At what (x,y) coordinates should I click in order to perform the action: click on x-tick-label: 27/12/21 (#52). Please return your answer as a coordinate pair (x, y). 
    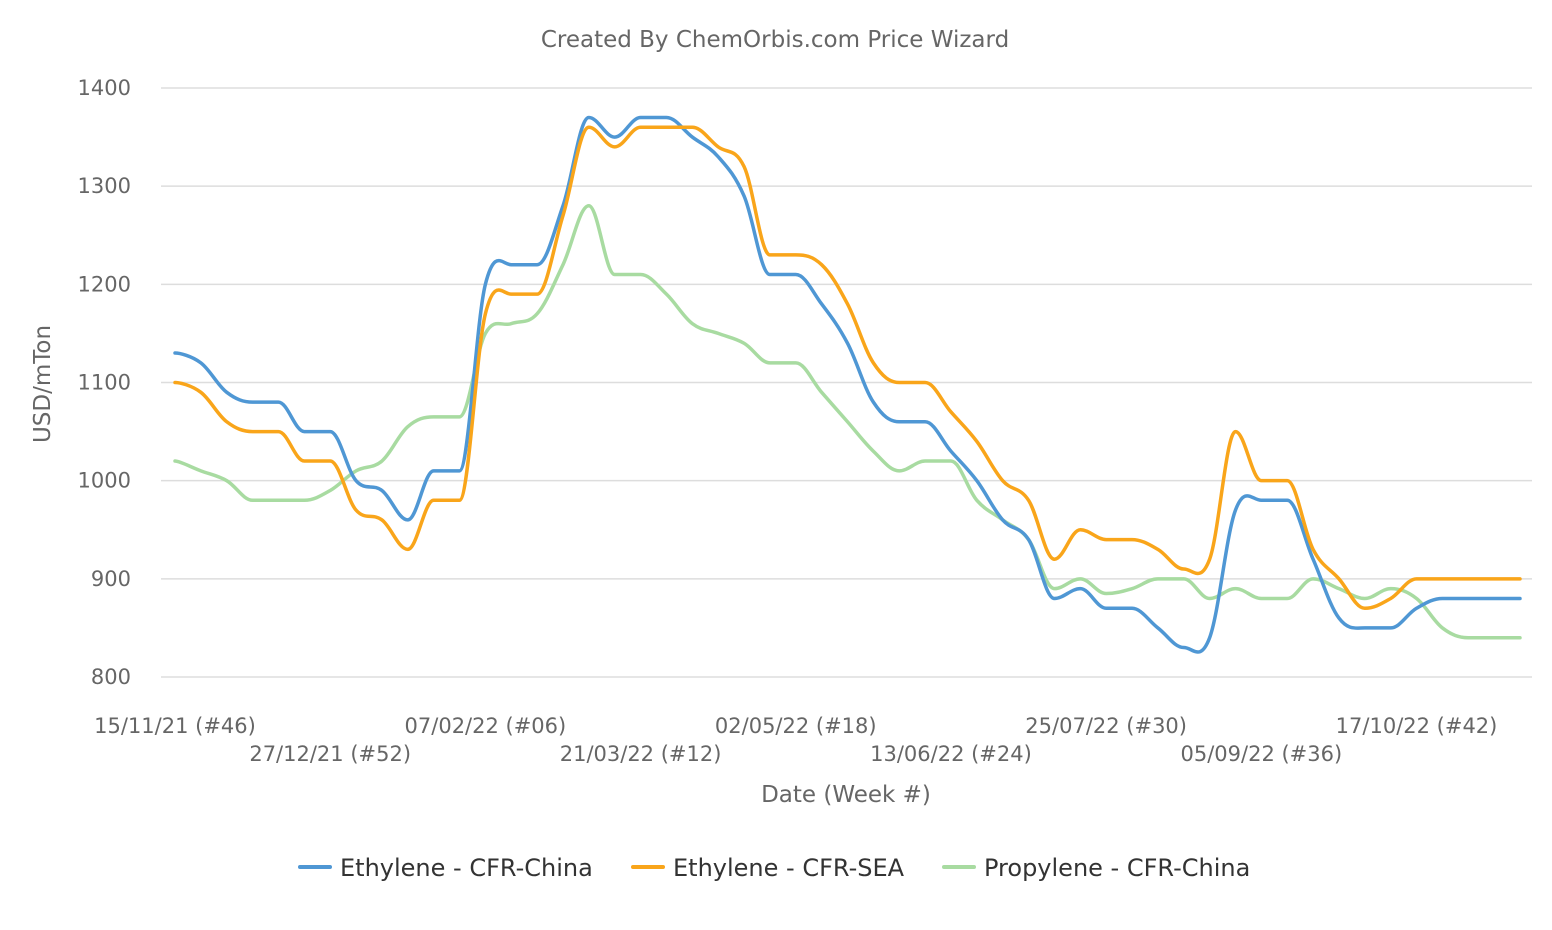
    Looking at the image, I should click on (330, 754).